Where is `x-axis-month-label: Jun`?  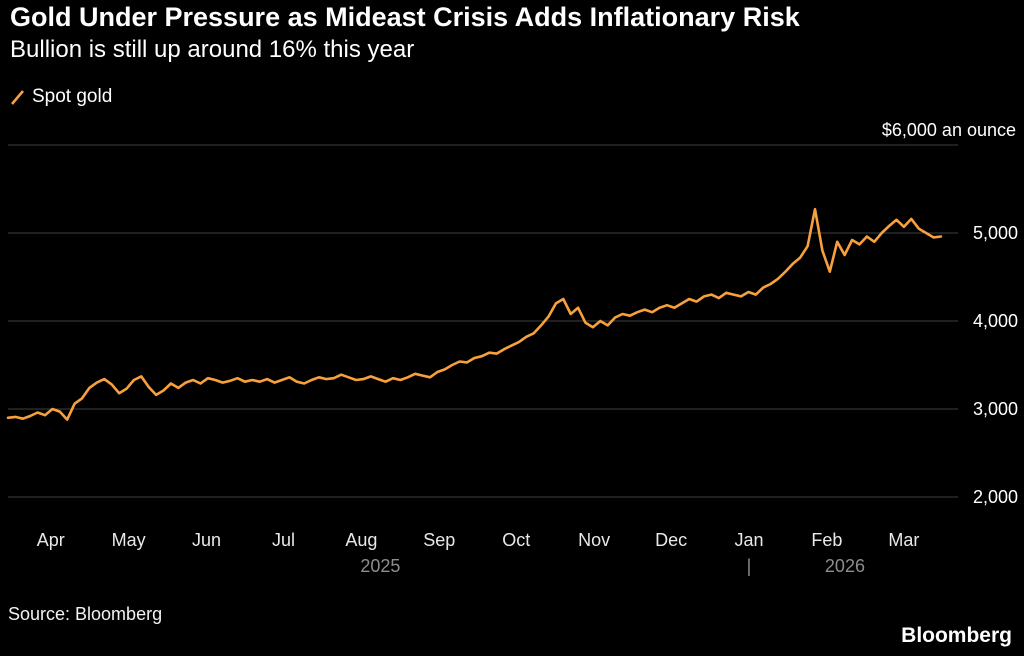
x-axis-month-label: Jun is located at coordinates (206, 540).